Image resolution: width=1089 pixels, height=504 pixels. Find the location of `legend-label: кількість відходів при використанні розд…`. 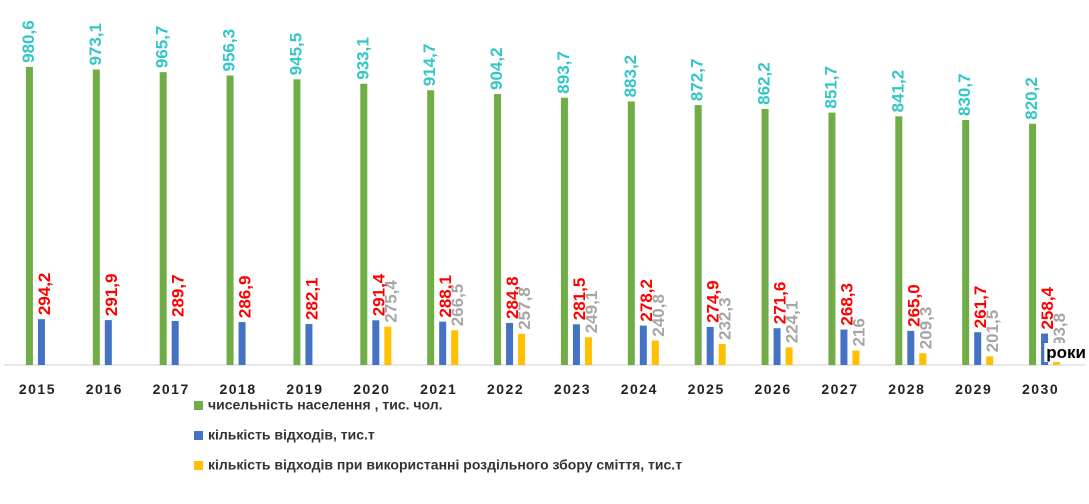

legend-label: кількість відходів при використанні розд… is located at coordinates (445, 465).